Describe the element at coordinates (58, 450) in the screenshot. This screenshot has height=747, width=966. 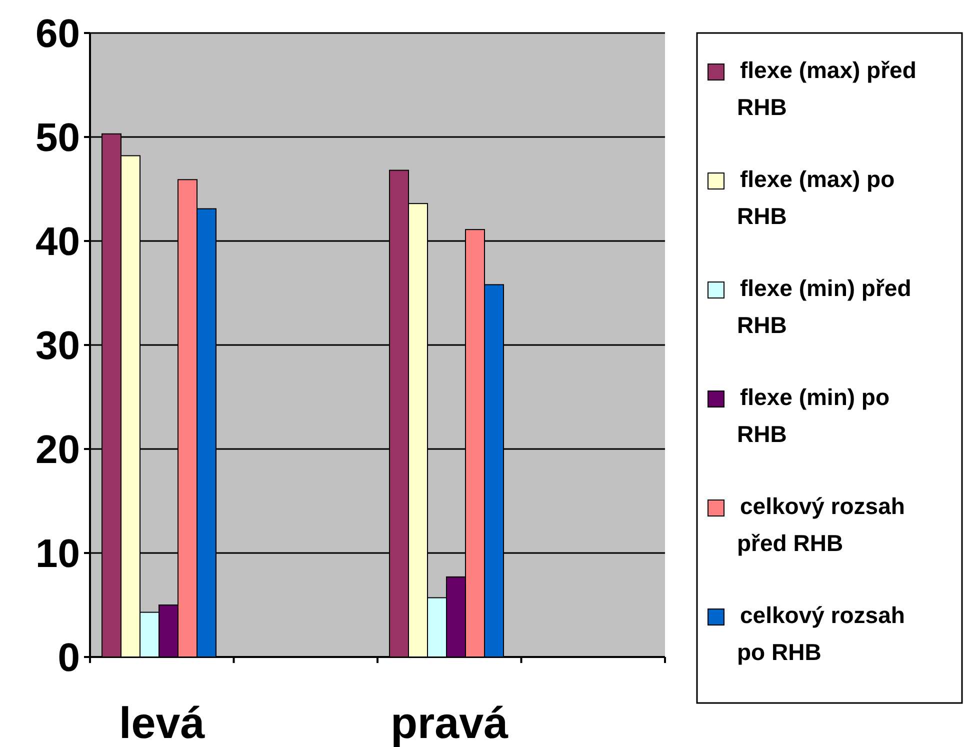
I see `y-tick-label: 20` at that location.